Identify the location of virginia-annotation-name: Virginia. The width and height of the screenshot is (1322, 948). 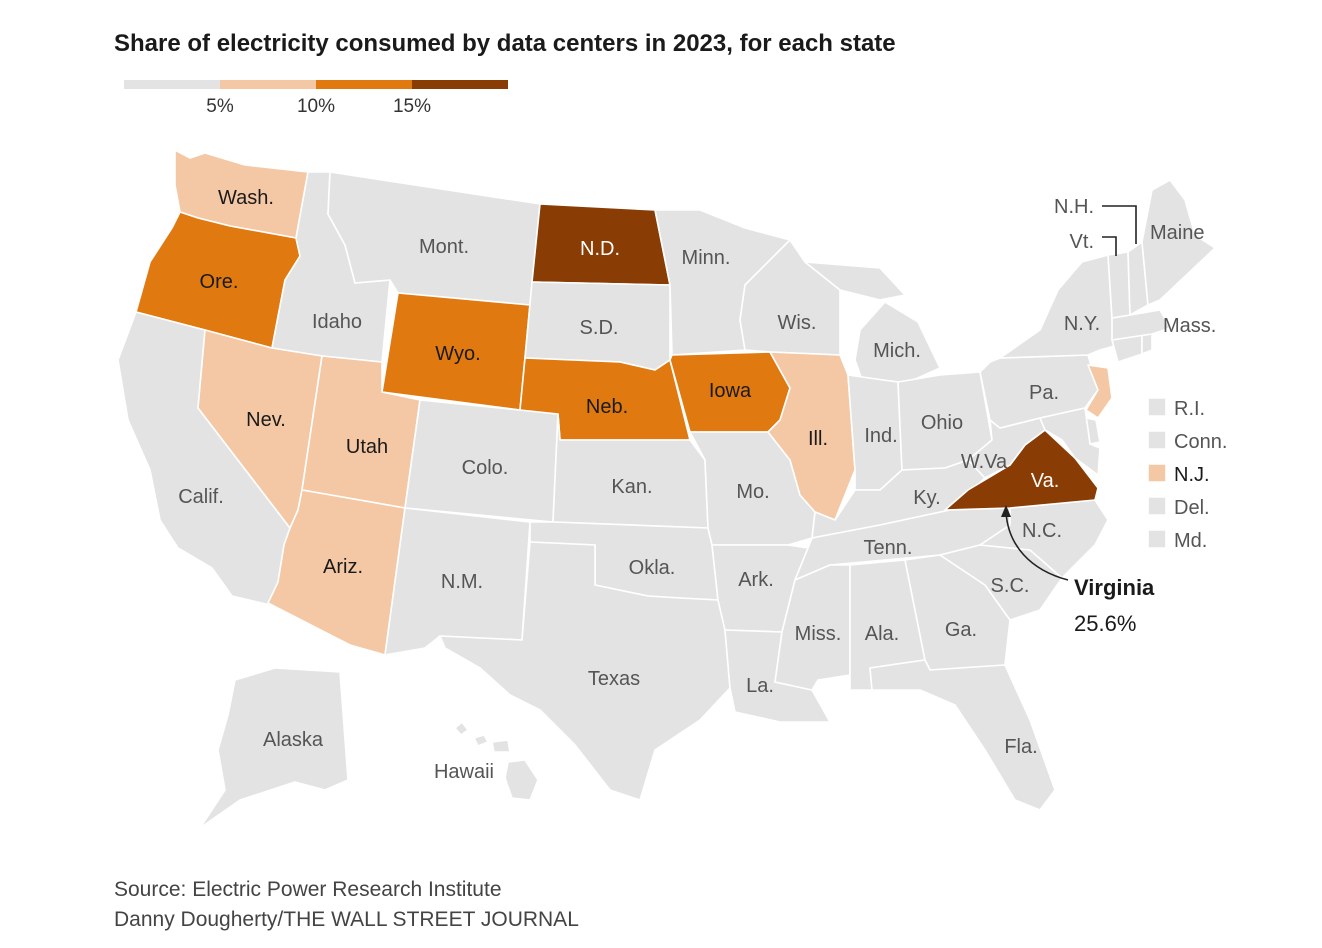
(1114, 587).